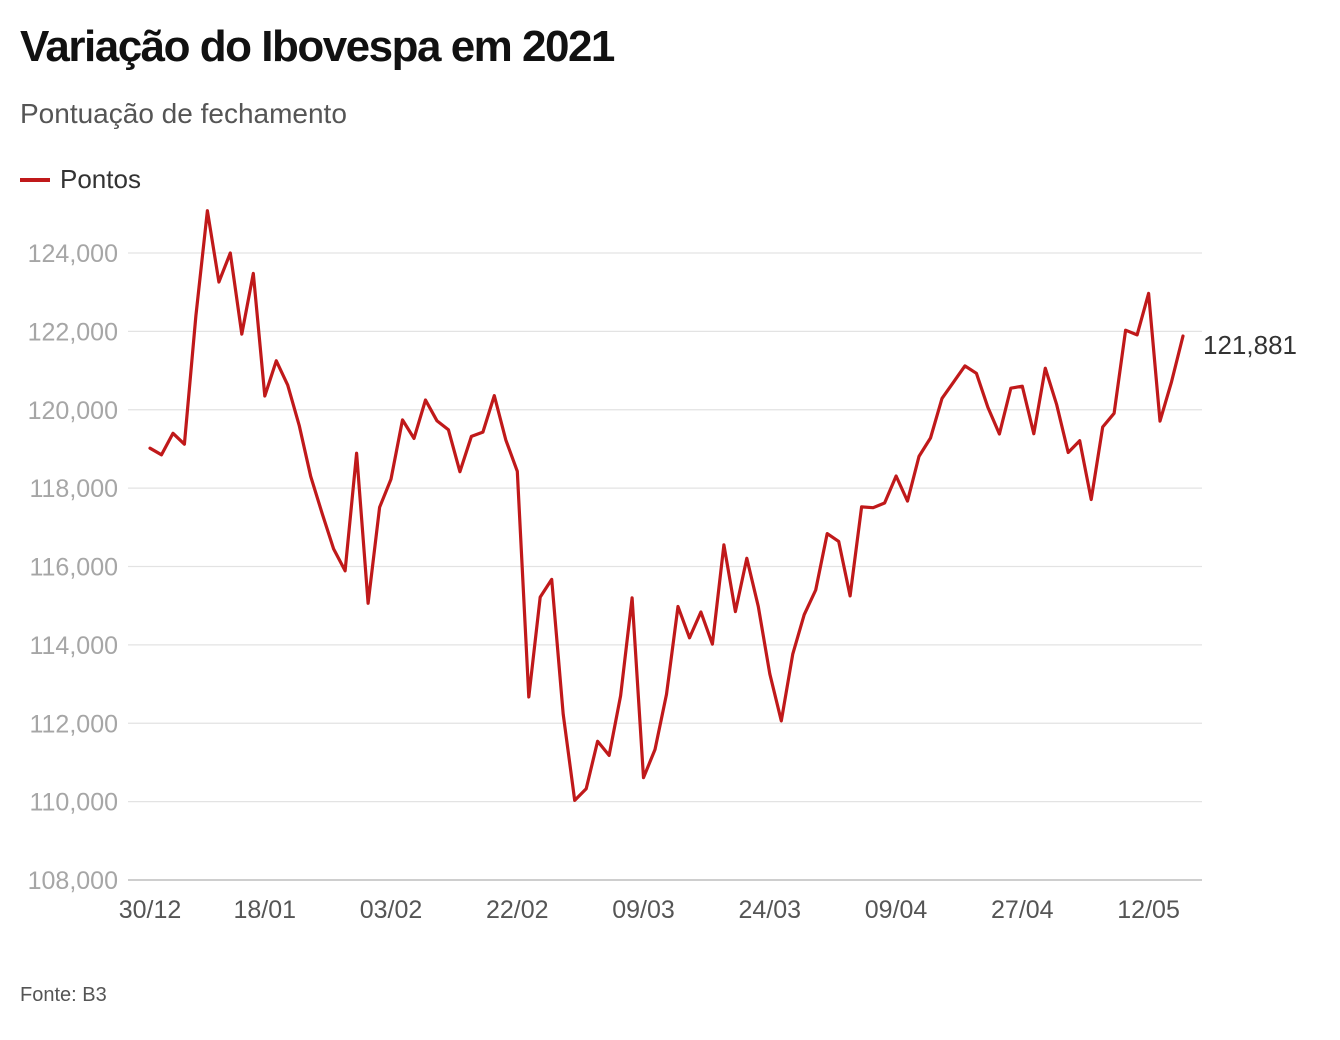 This screenshot has height=1040, width=1340. I want to click on y-tick-label: 116,000, so click(73, 568).